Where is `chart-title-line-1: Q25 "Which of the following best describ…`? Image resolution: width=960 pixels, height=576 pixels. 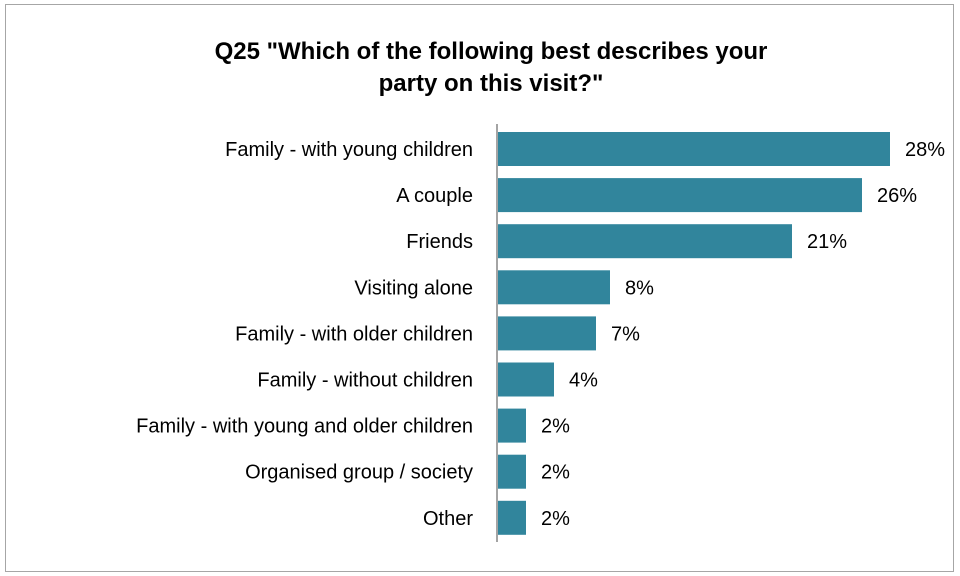 chart-title-line-1: Q25 "Which of the following best describ… is located at coordinates (491, 51).